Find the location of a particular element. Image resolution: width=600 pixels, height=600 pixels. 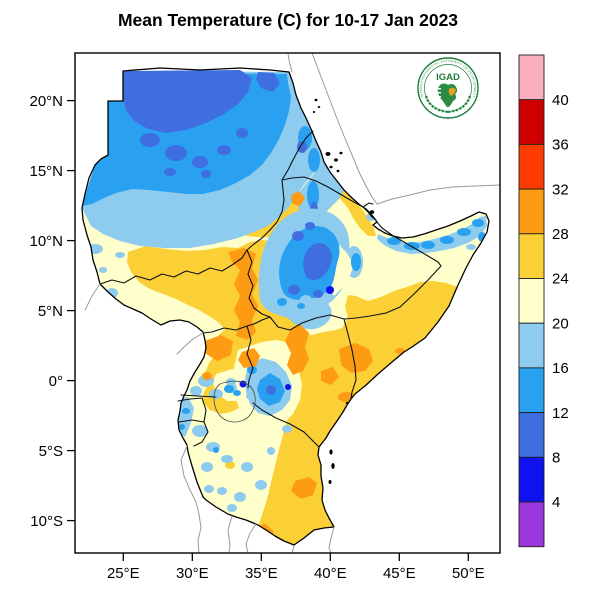

x-axis-tick-label: 50°E is located at coordinates (468, 573).